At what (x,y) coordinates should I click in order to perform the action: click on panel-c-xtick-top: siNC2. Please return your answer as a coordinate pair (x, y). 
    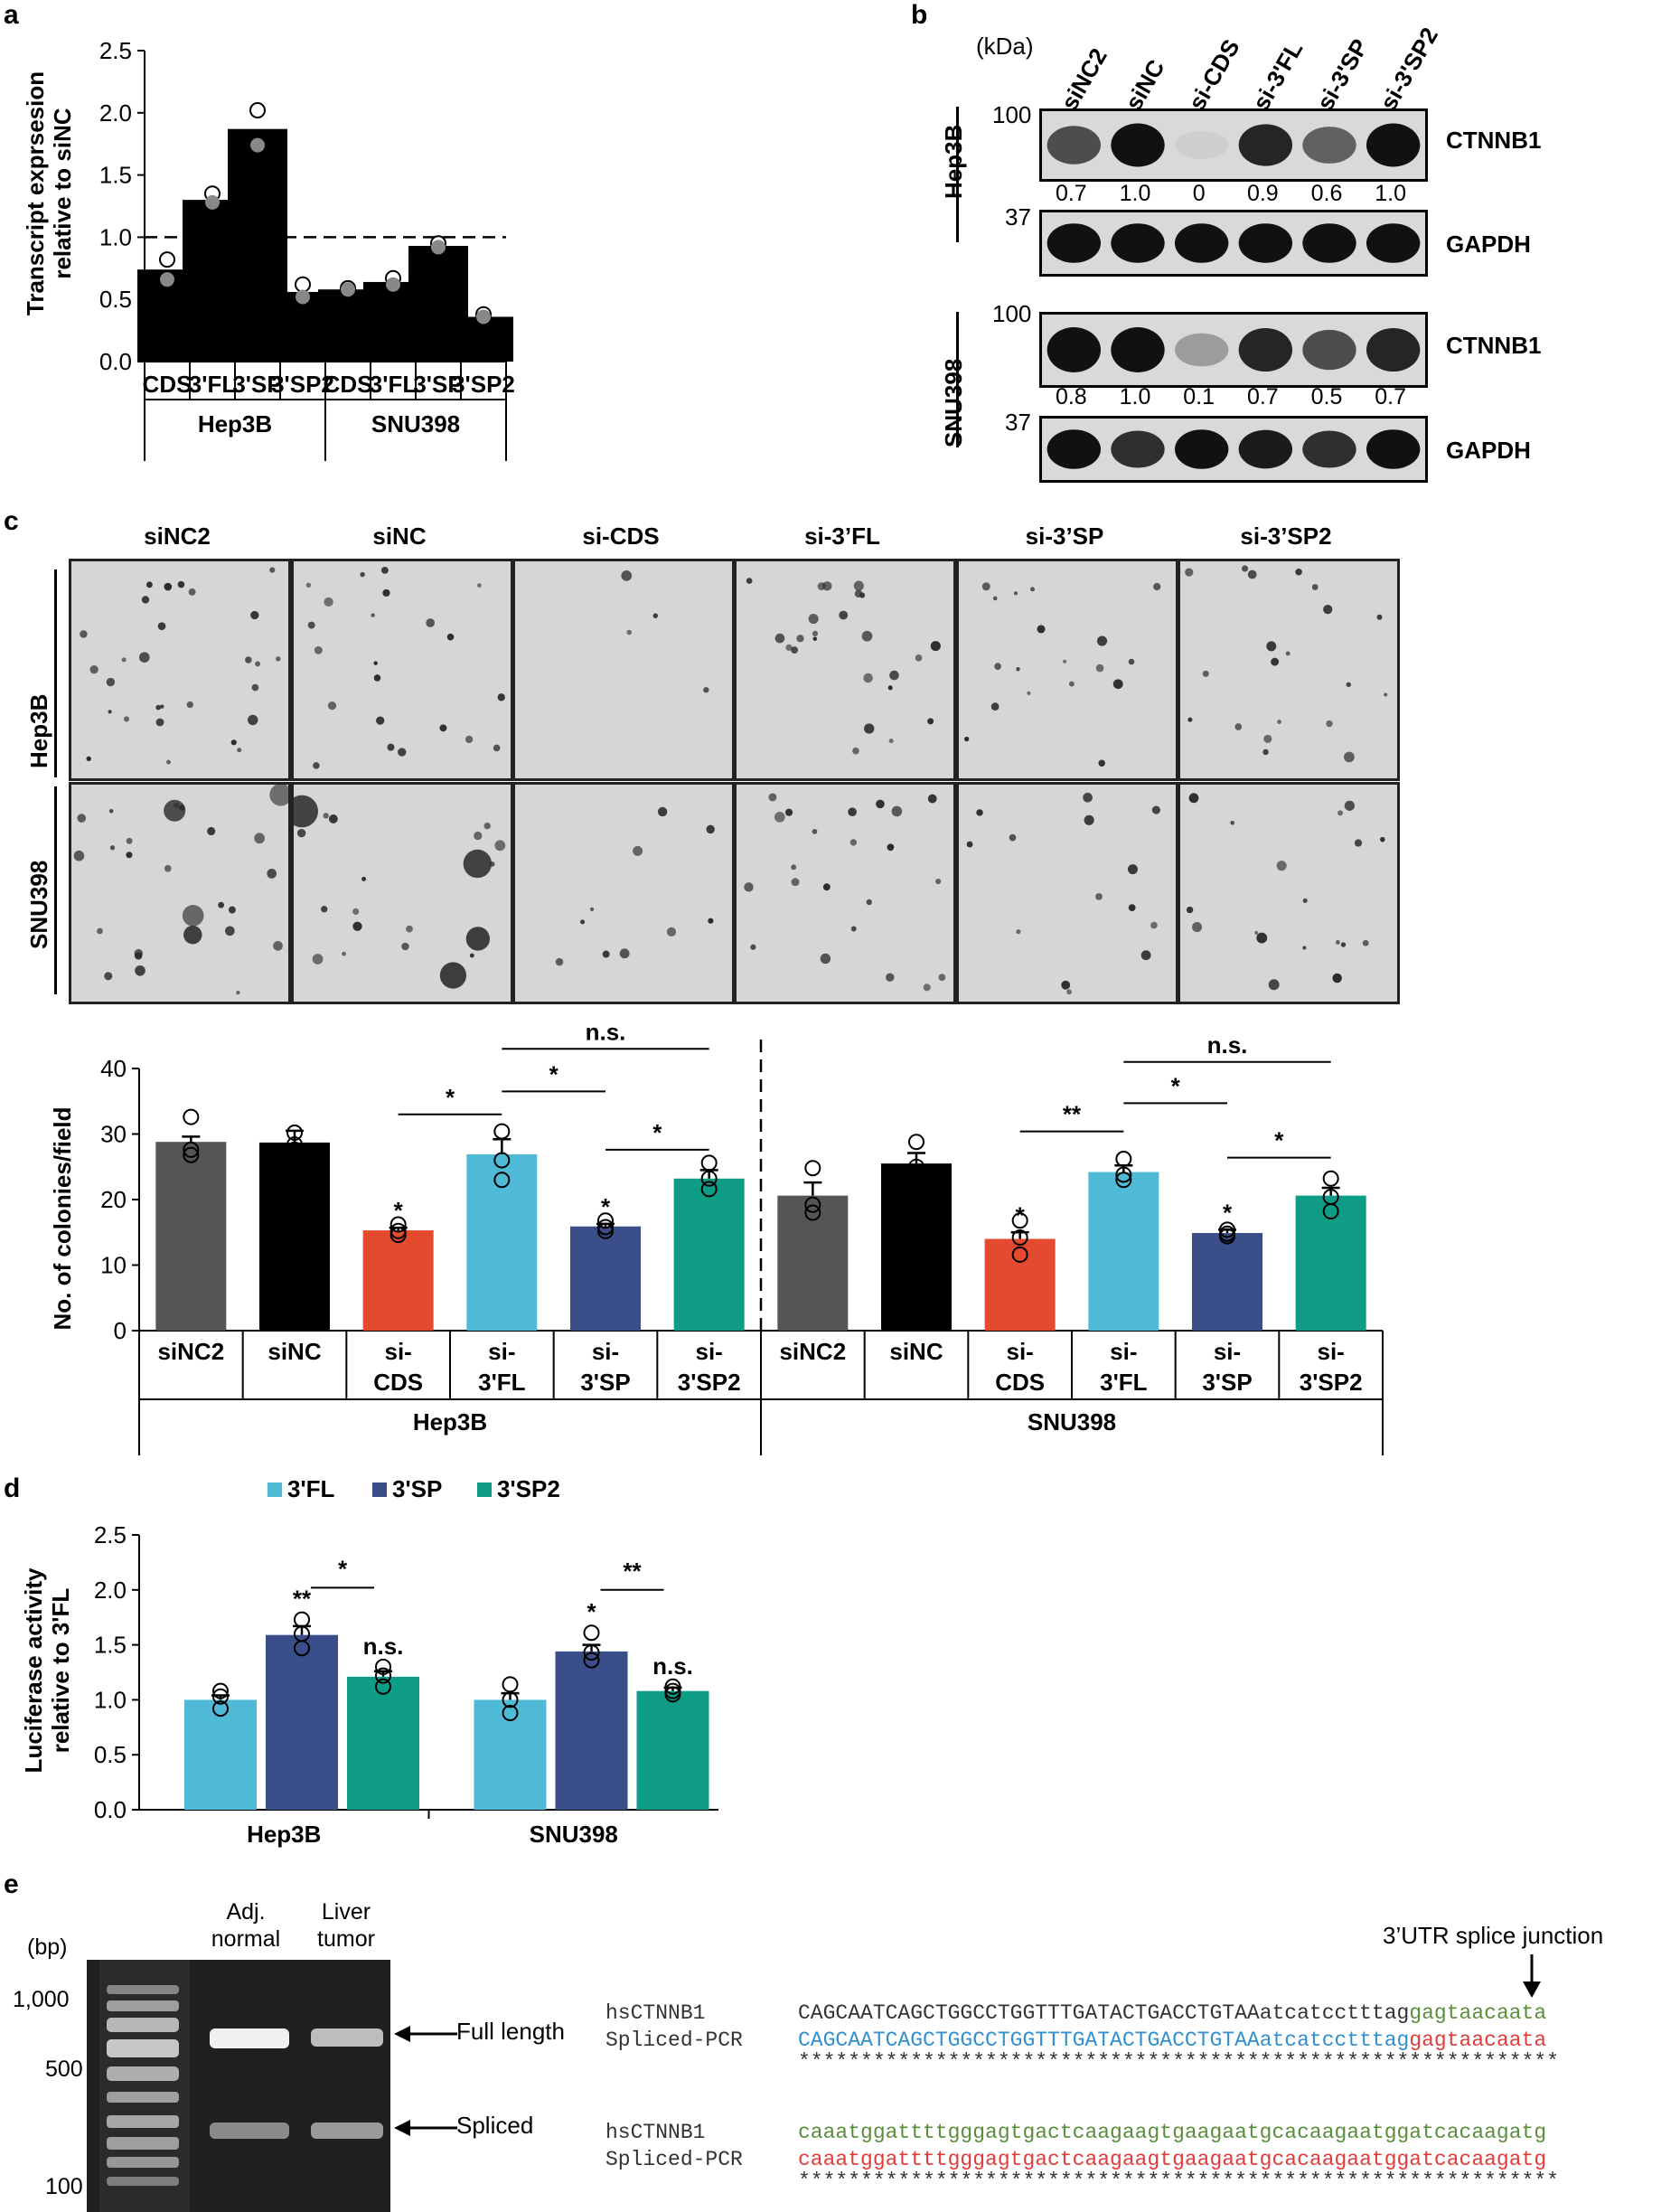
    Looking at the image, I should click on (190, 1351).